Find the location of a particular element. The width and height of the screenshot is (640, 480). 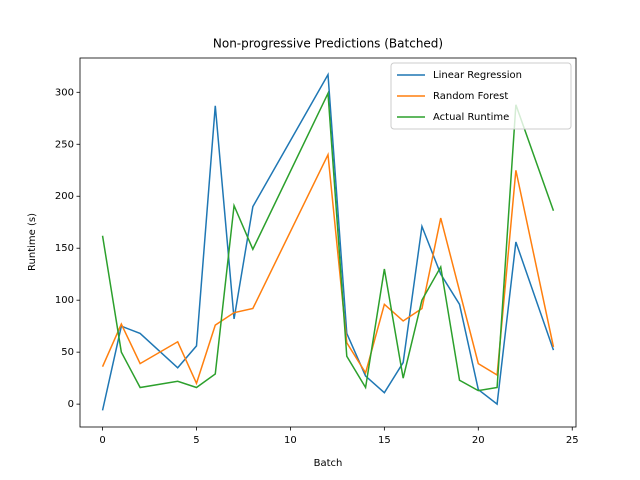

chart-title: Non-progressive Predictions (Batched) is located at coordinates (328, 44).